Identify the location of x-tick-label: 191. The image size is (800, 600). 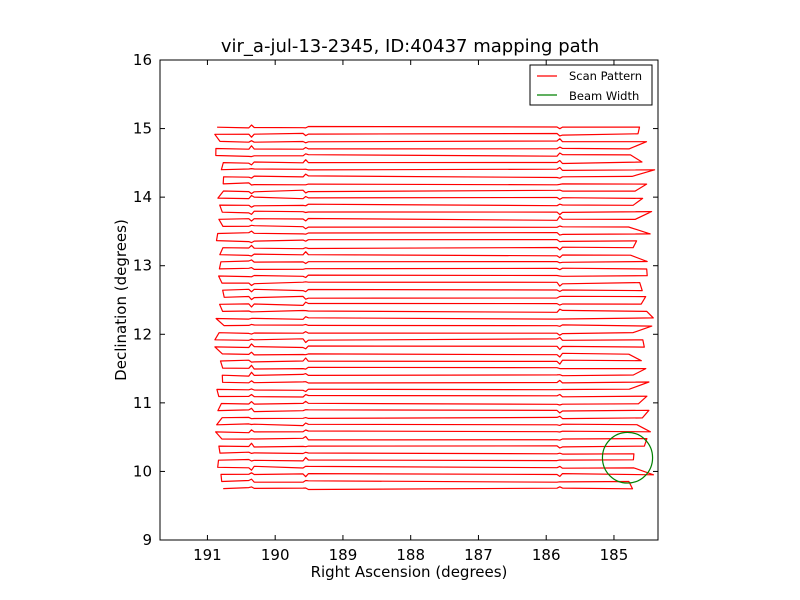
(207, 555).